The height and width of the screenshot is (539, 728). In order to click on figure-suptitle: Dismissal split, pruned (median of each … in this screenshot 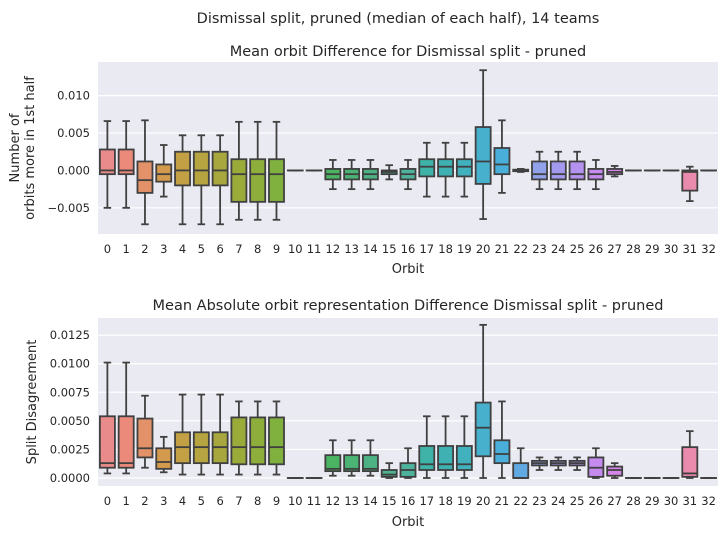, I will do `click(398, 19)`.